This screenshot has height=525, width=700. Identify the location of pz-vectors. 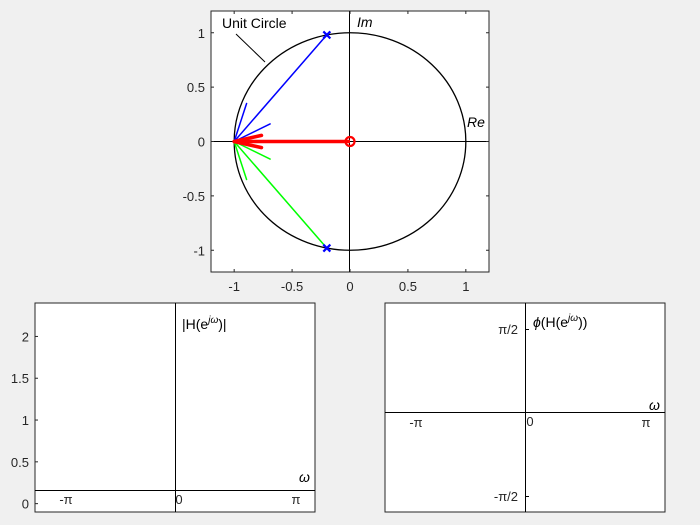
(291, 141).